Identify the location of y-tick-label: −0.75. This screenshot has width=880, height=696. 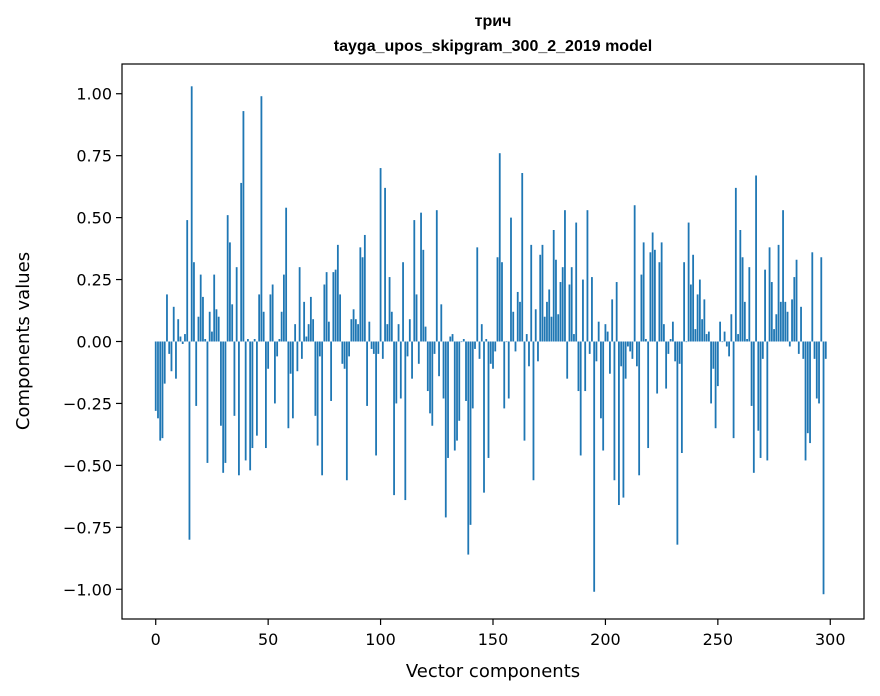
(87, 527).